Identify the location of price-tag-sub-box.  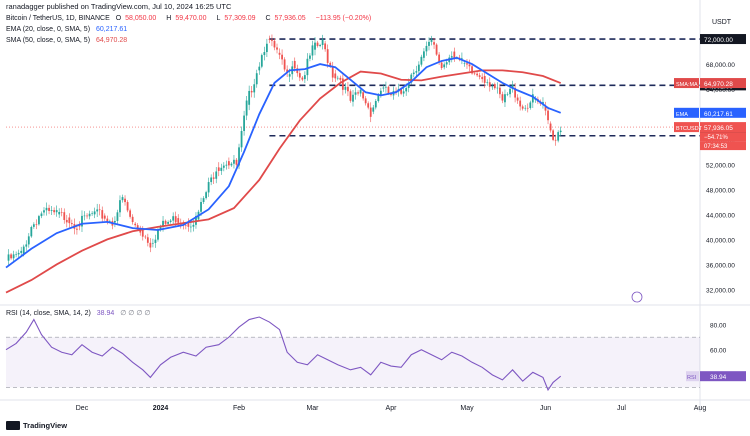
(723, 137).